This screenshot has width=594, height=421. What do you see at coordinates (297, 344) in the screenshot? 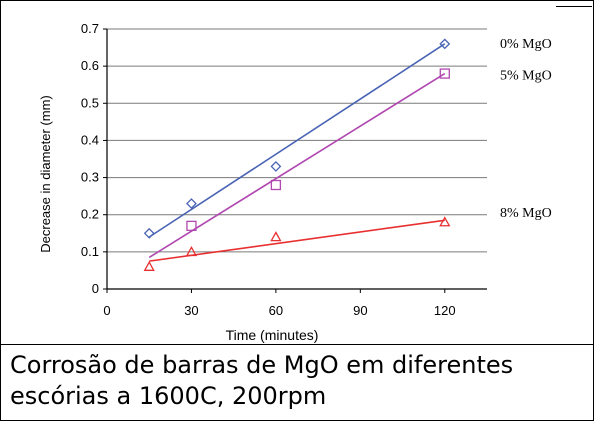
I see `caption-divider` at bounding box center [297, 344].